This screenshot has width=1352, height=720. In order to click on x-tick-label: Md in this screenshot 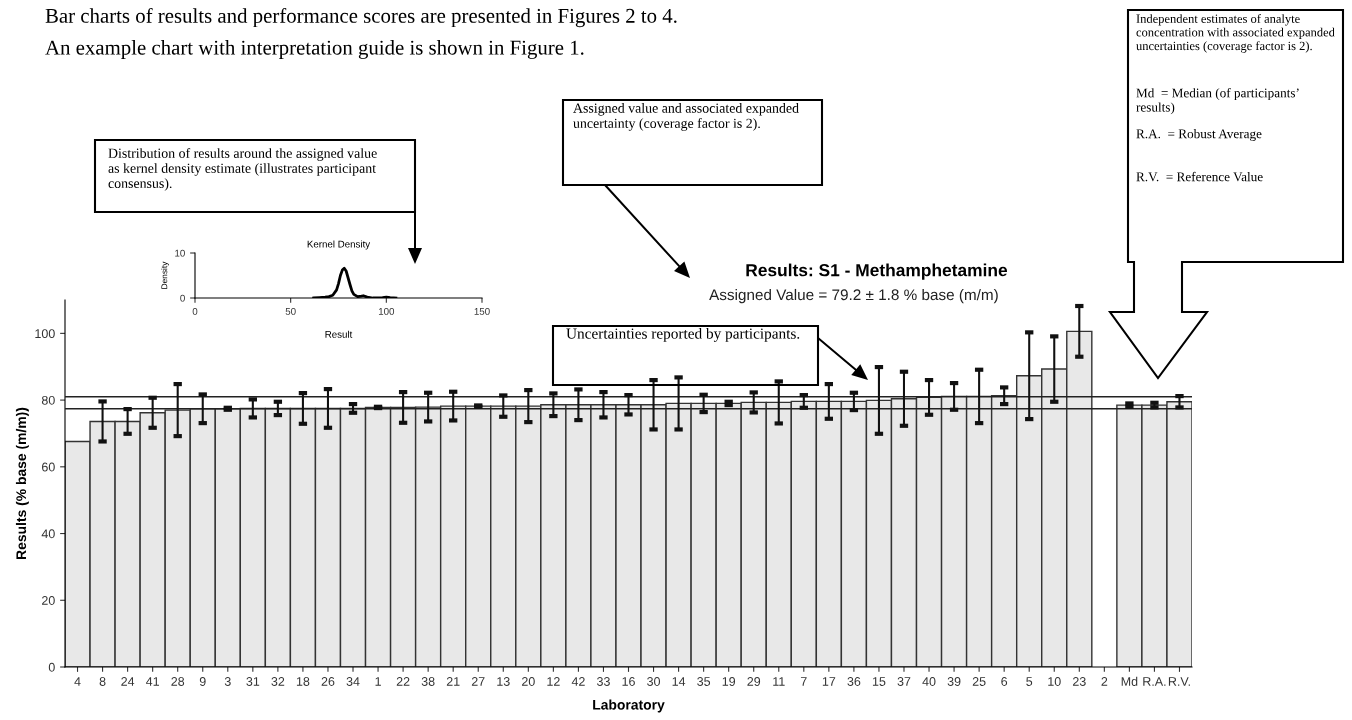, I will do `click(1129, 681)`.